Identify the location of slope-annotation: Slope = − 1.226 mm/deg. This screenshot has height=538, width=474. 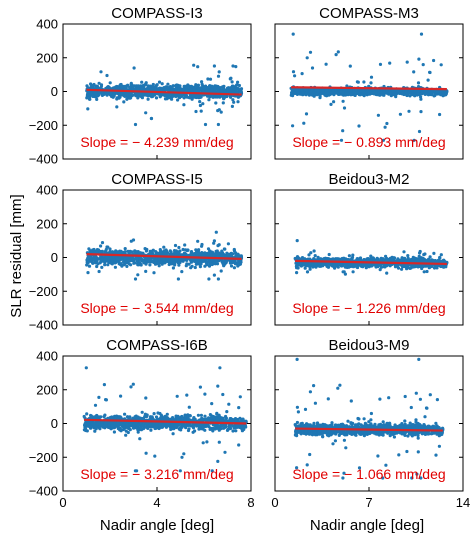
(368, 308).